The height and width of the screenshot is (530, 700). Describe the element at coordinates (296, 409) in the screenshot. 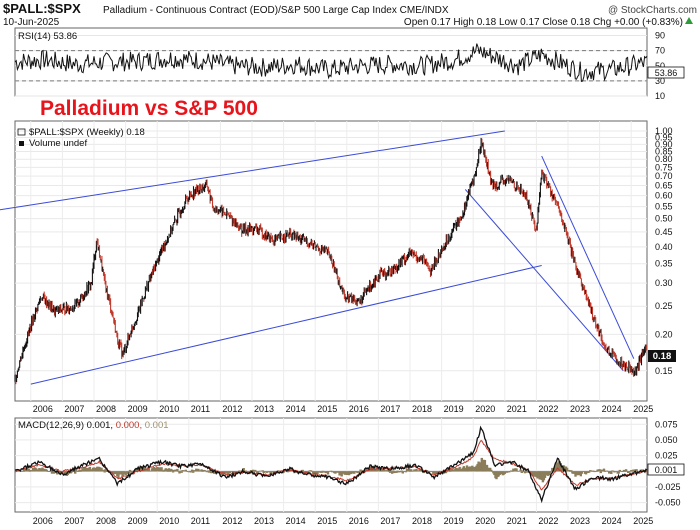

I see `price-x-tick-label: 2014` at that location.